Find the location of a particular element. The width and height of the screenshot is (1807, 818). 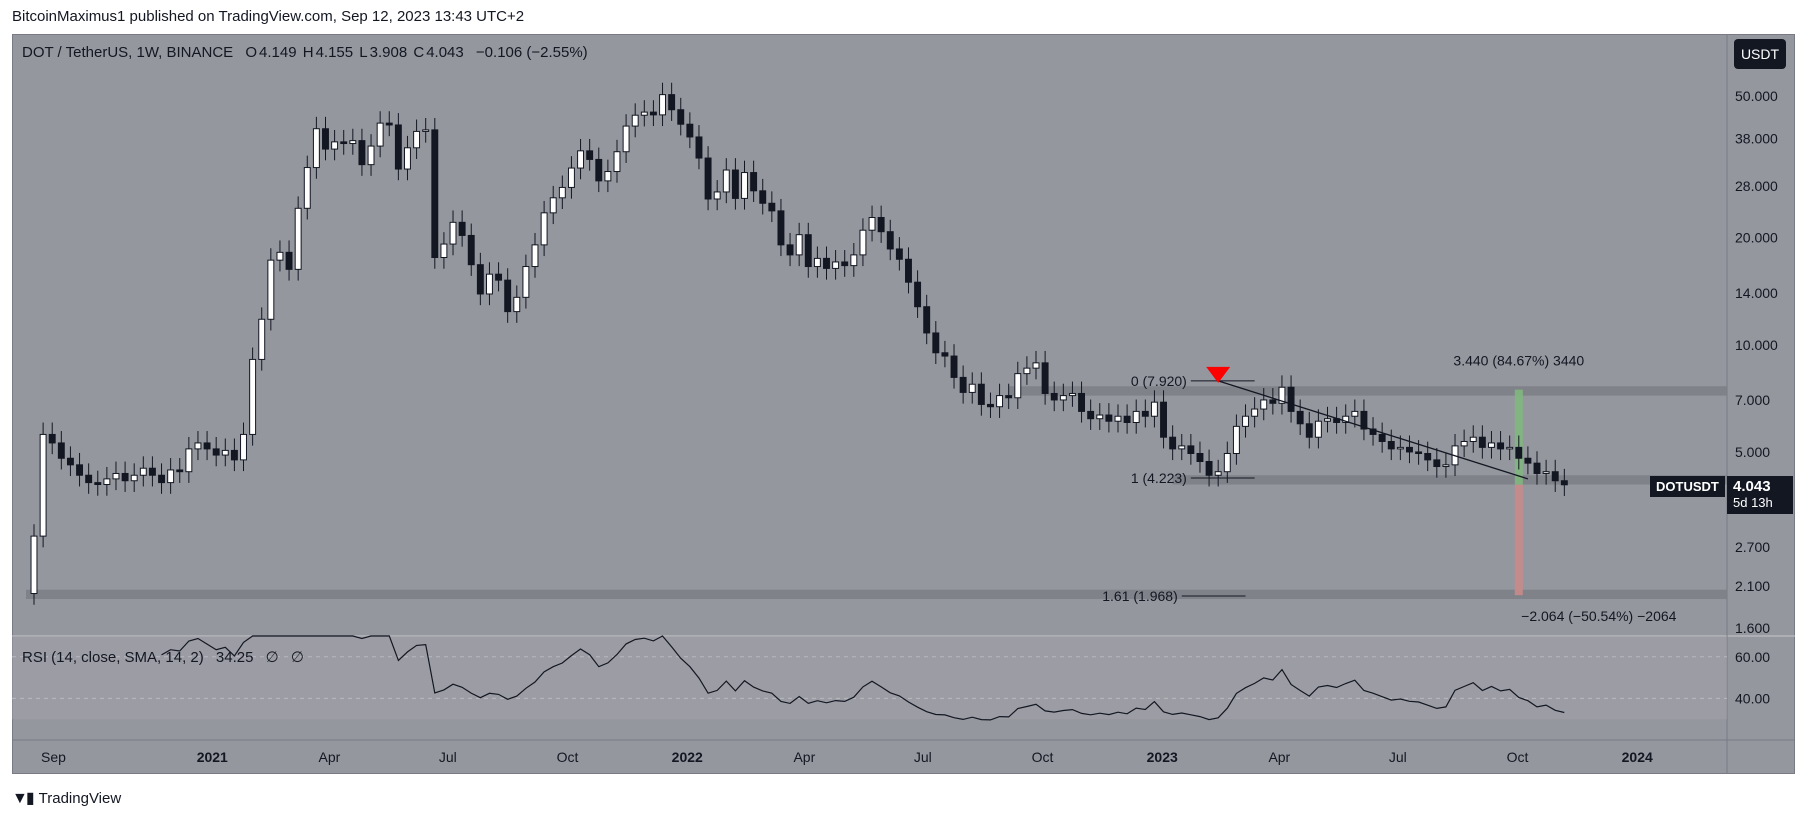

open-value: 4.149 is located at coordinates (278, 52).